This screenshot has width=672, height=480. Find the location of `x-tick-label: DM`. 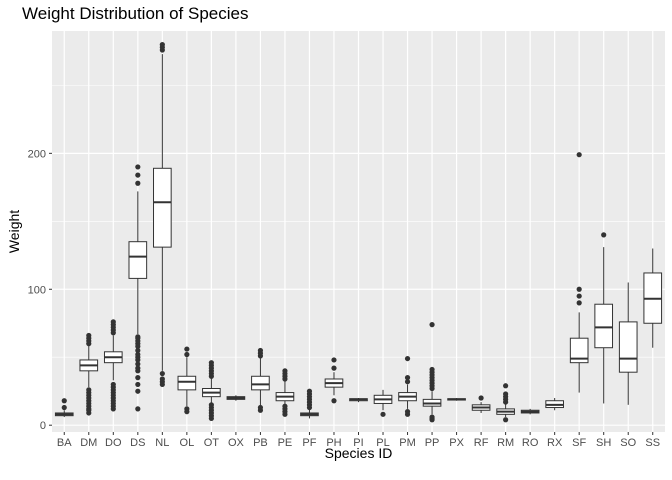

x-tick-label: DM is located at coordinates (88, 443).